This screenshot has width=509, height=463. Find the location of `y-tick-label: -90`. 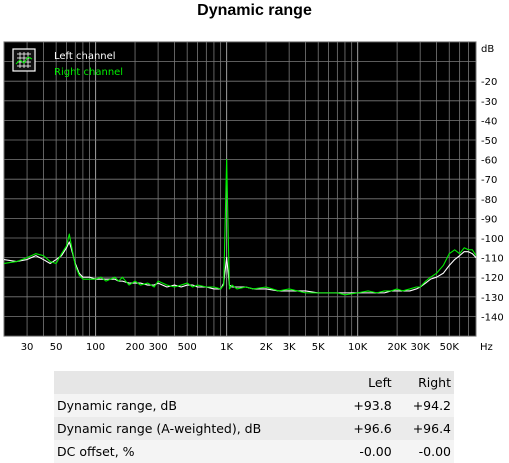

y-tick-label: -90 is located at coordinates (489, 219).